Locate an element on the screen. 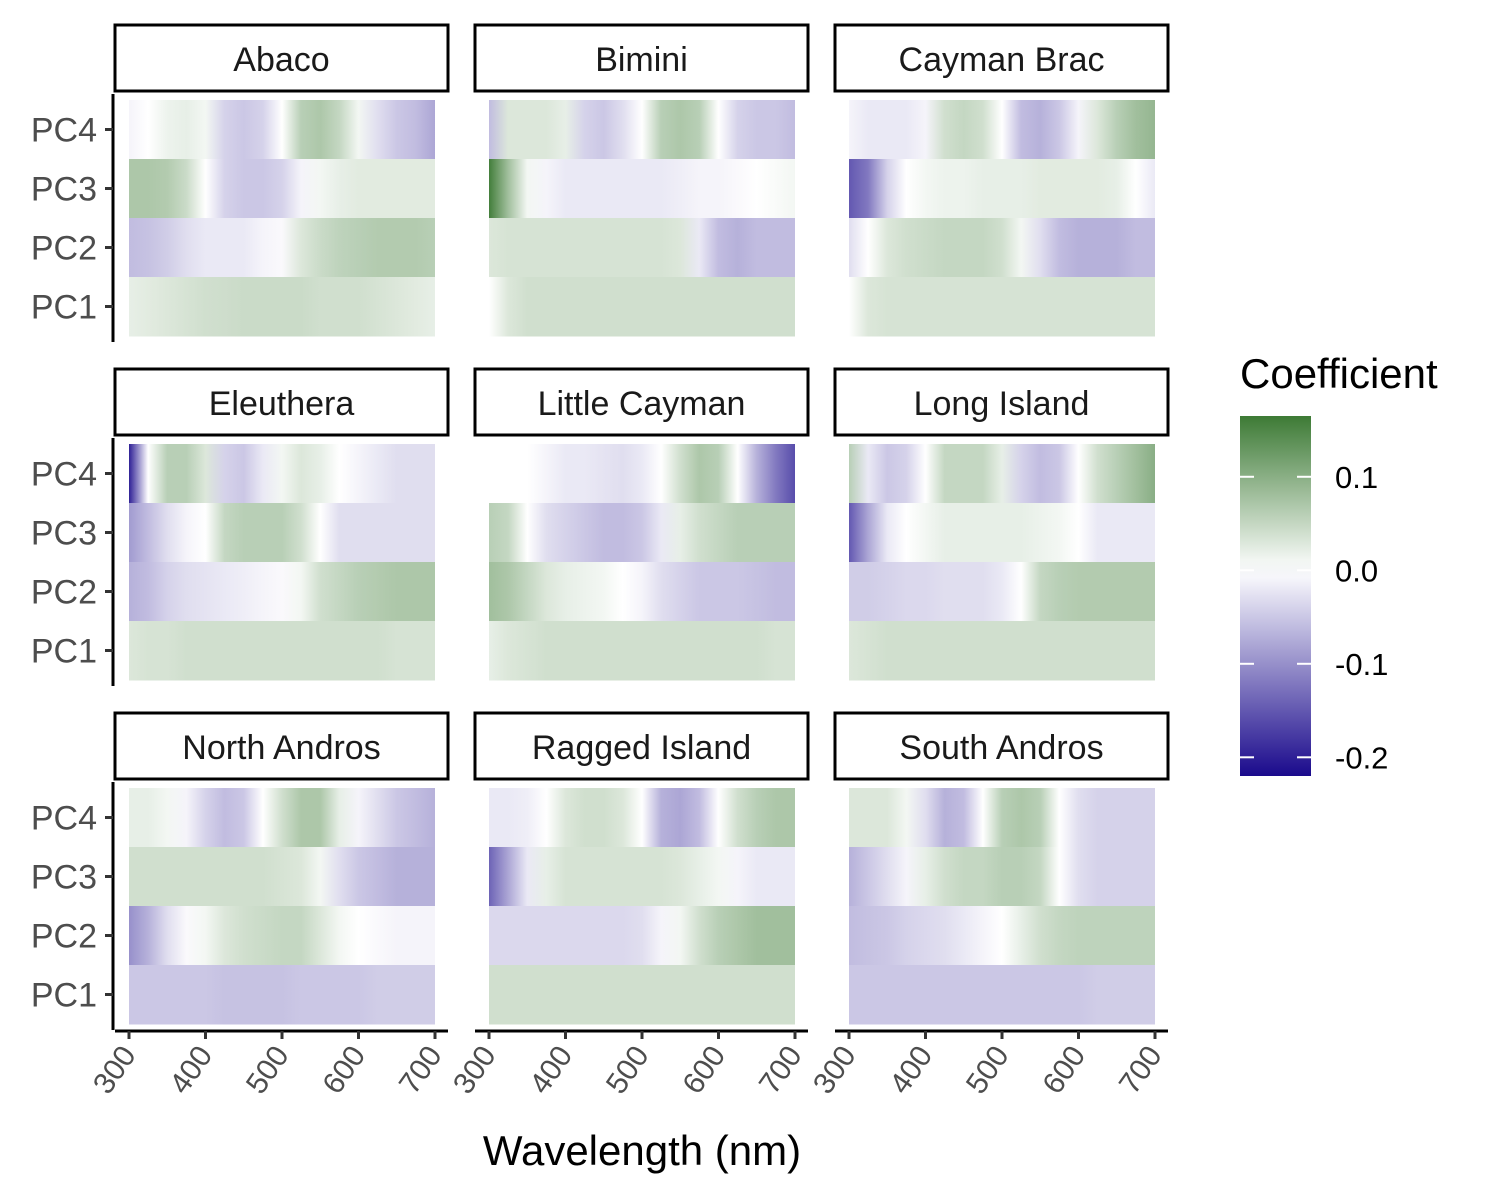 The height and width of the screenshot is (1200, 1500). facet-cayman-brac: Cayman Brac is located at coordinates (1001, 180).